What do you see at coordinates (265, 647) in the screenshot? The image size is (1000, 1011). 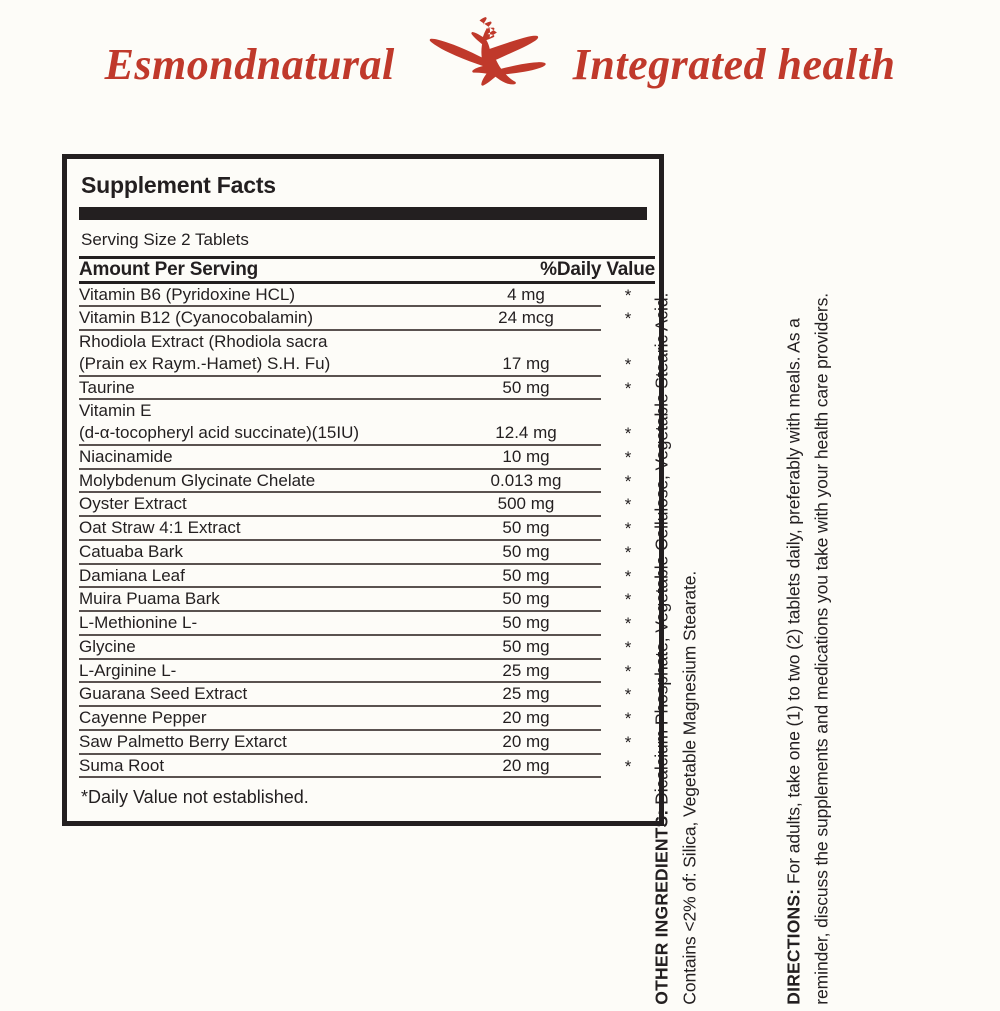 I see `ingredient-name: Glycine` at bounding box center [265, 647].